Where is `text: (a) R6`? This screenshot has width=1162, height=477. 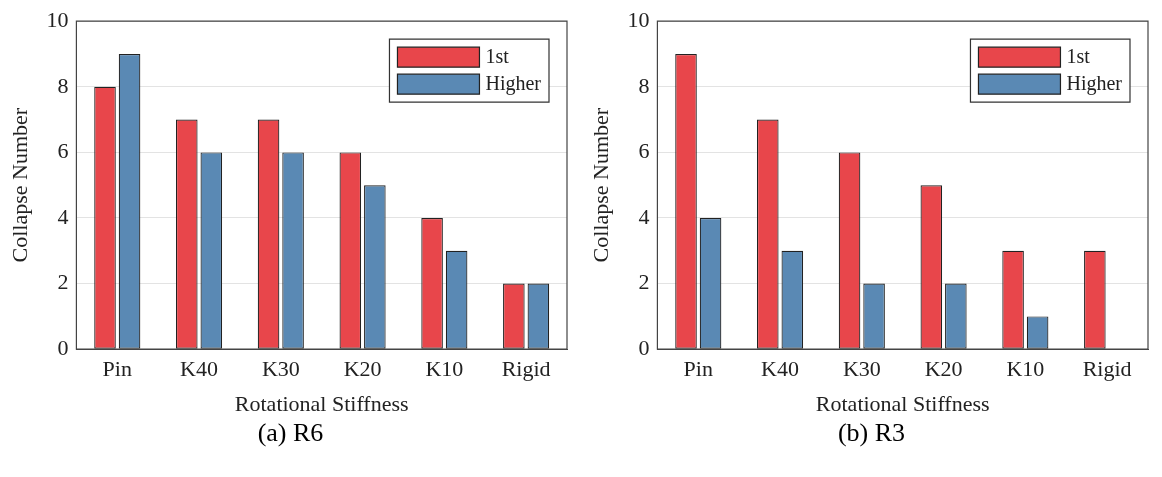 text: (a) R6 is located at coordinates (290, 433).